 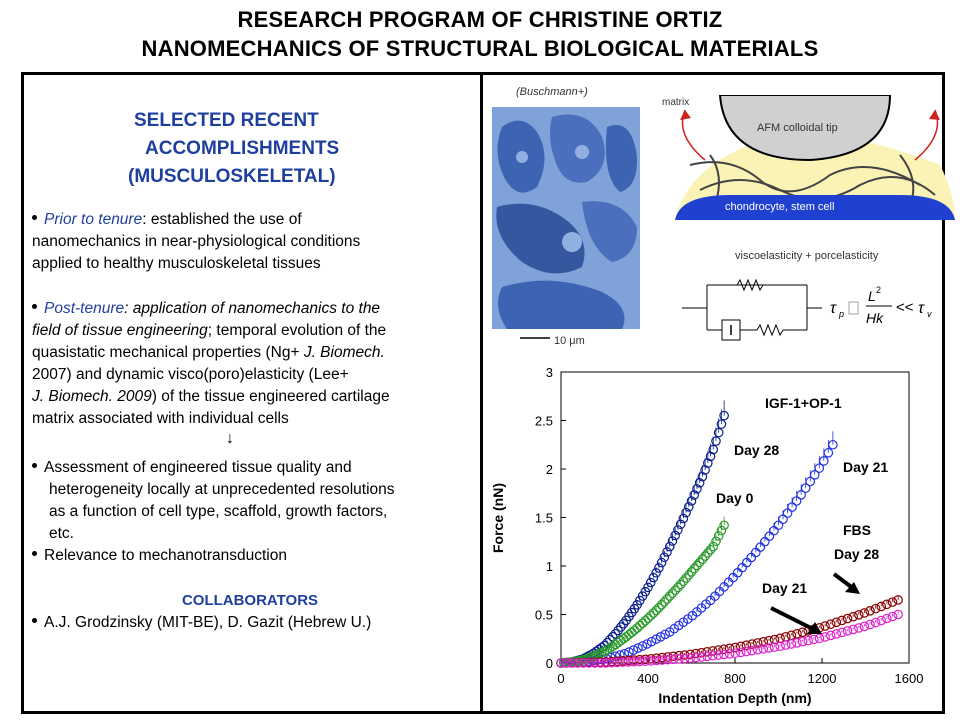 What do you see at coordinates (872, 296) in the screenshot?
I see `svg-text: L` at bounding box center [872, 296].